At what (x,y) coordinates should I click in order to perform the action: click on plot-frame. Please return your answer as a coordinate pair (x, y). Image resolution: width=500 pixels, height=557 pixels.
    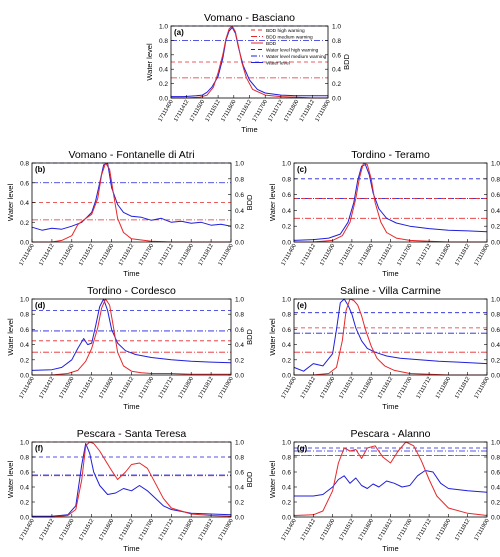
    Looking at the image, I should click on (390, 479).